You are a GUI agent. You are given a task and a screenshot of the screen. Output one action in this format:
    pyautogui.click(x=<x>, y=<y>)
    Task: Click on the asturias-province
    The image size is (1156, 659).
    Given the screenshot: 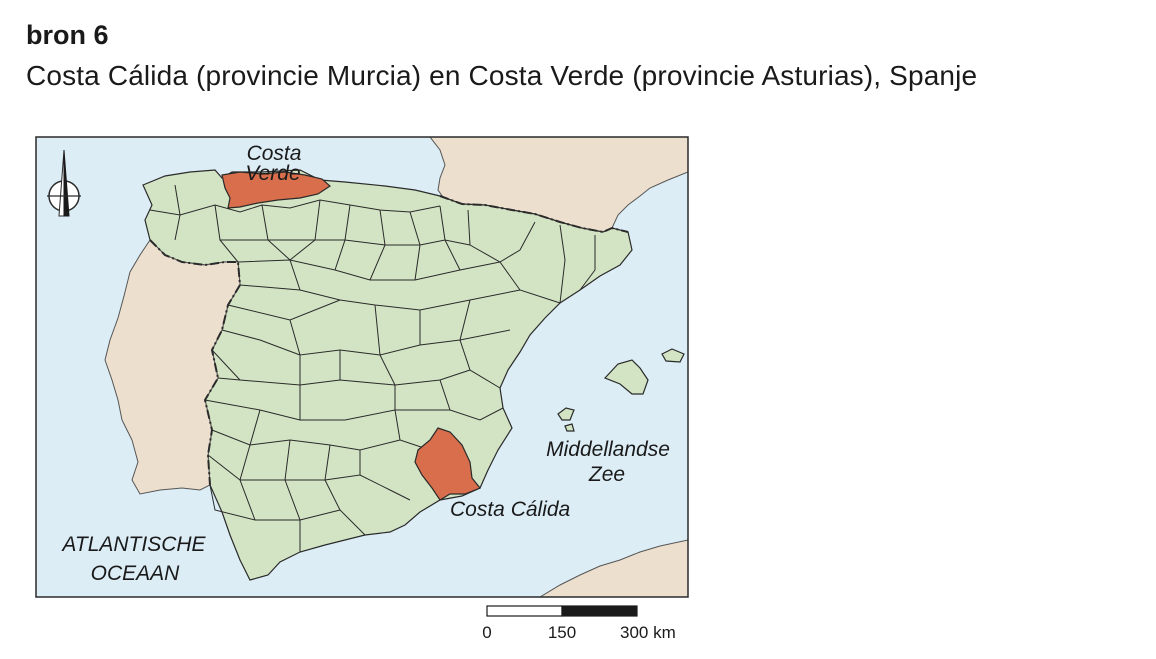 What is the action you would take?
    pyautogui.click(x=276, y=190)
    